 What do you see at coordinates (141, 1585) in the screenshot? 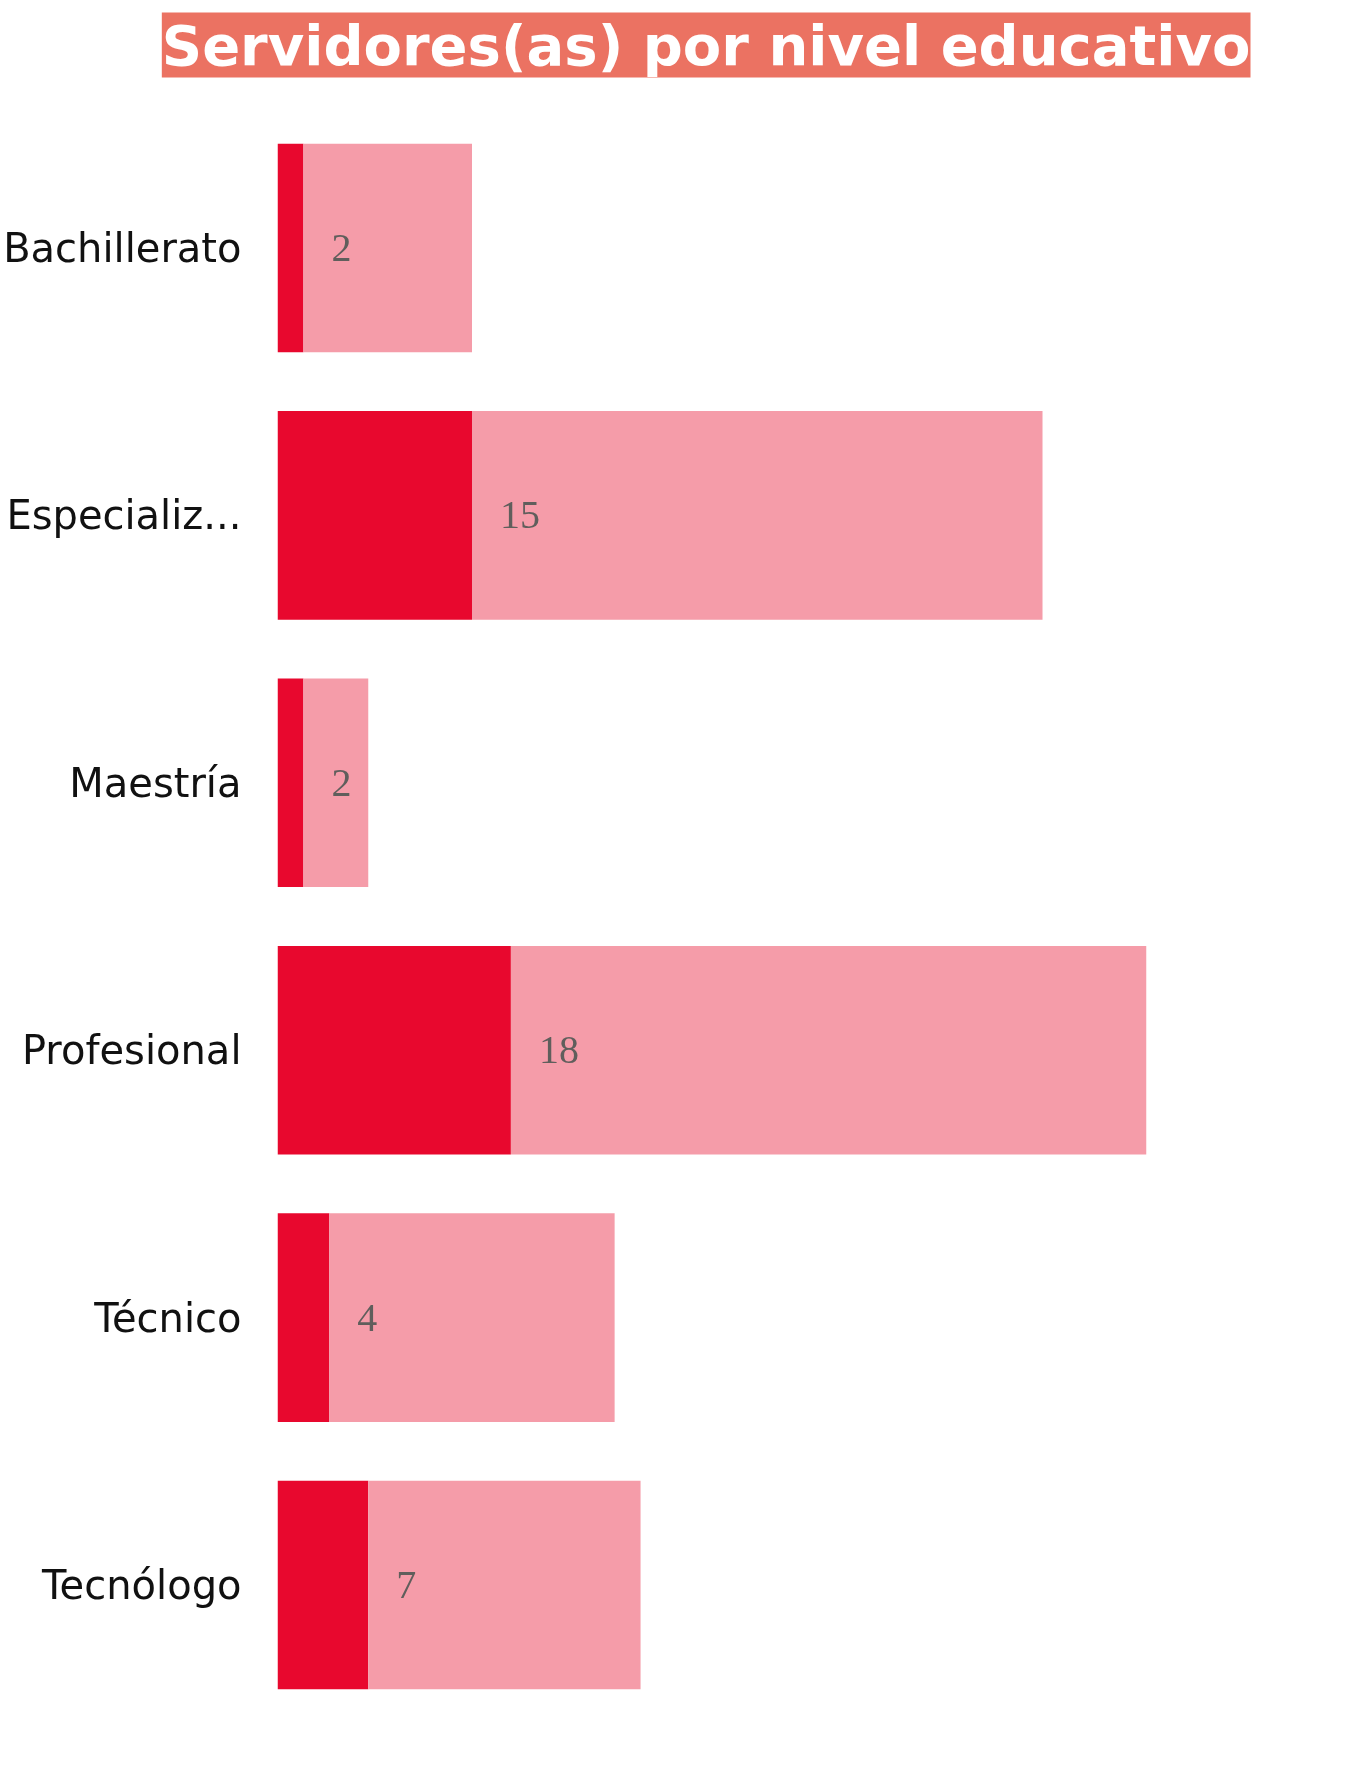
I see `y-tick-label: Tecnólogo` at bounding box center [141, 1585].